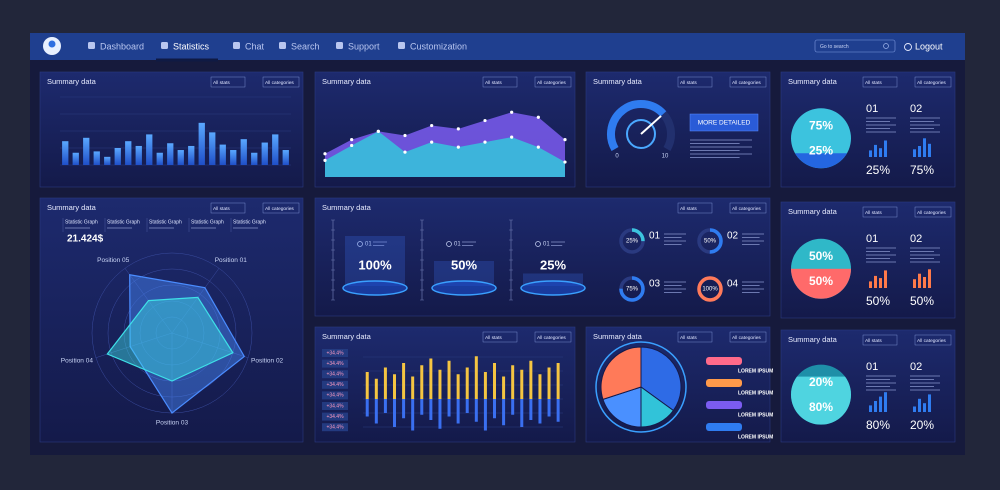  I want to click on circle-fill, so click(821, 400).